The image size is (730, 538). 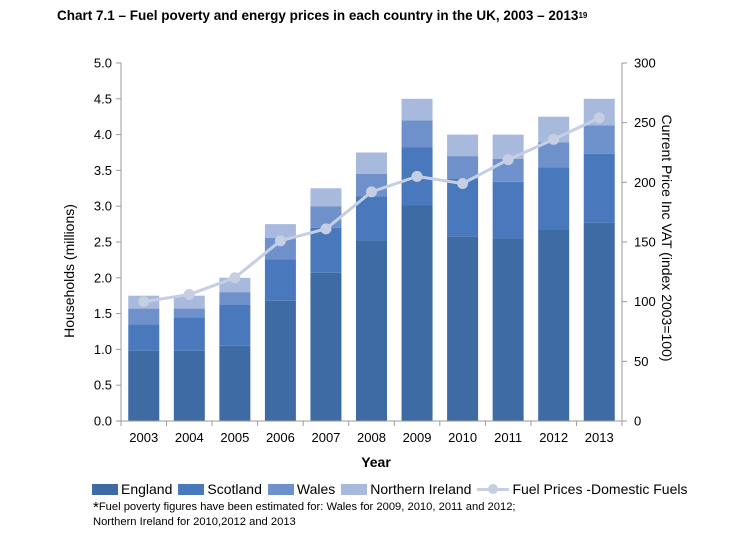 What do you see at coordinates (417, 176) in the screenshot?
I see `price-point-2009` at bounding box center [417, 176].